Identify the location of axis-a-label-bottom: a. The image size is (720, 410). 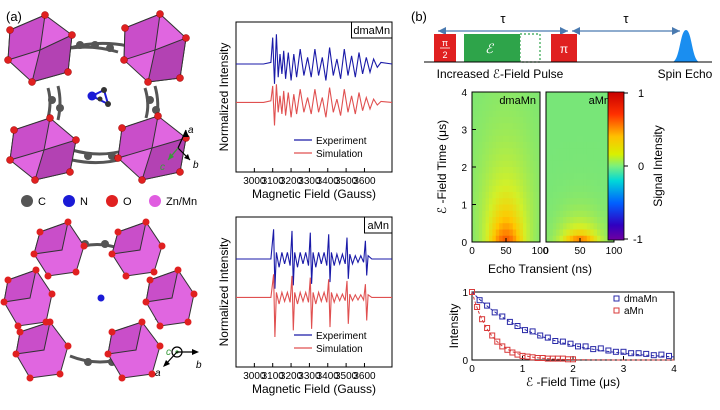
(158, 373).